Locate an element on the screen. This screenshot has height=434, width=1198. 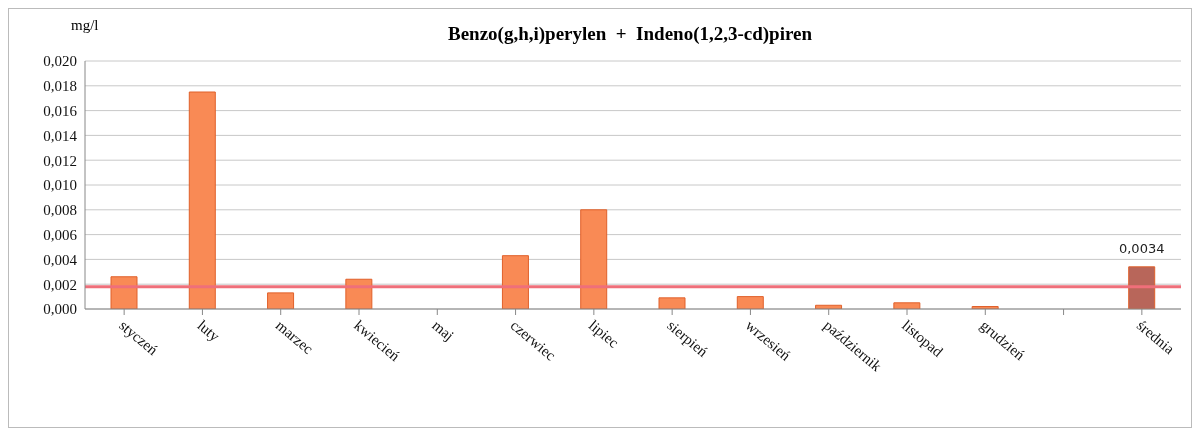
x-tick-label: luty is located at coordinates (209, 331).